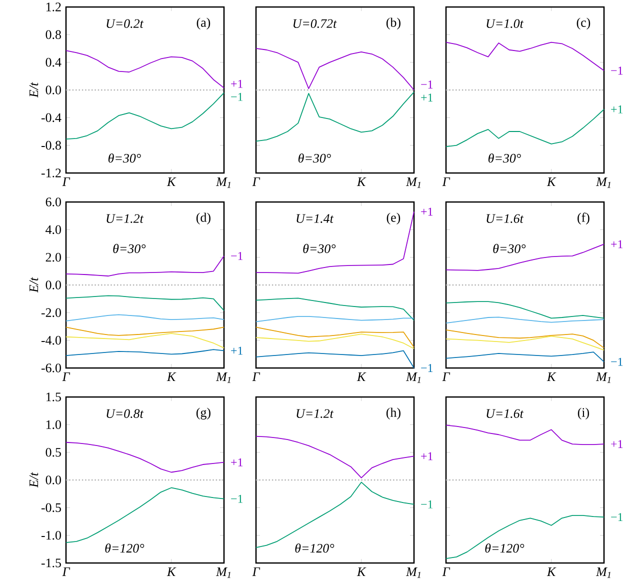  I want to click on annotation: (e), so click(393, 218).